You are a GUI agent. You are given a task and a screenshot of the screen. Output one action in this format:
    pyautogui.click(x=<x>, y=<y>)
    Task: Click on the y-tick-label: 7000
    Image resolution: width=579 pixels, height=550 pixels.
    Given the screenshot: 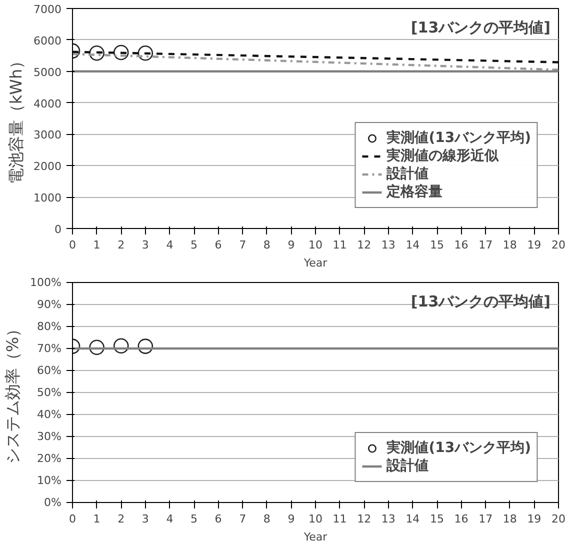 What is the action you would take?
    pyautogui.click(x=48, y=9)
    